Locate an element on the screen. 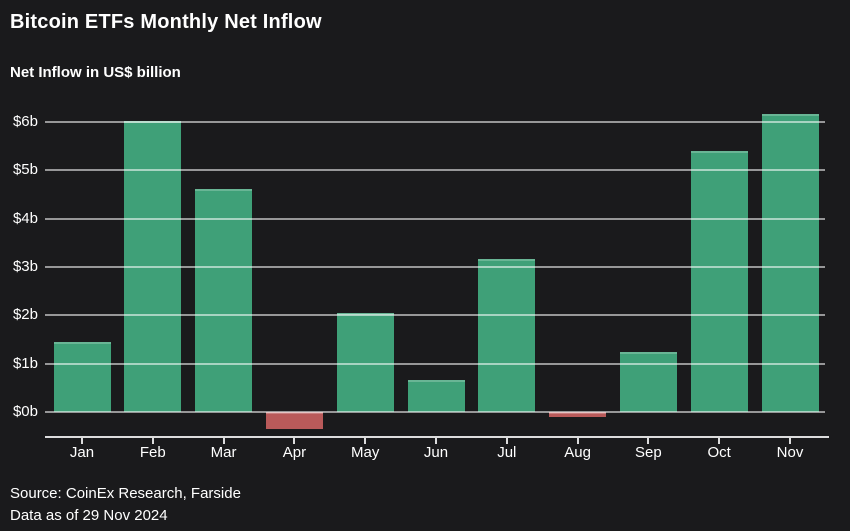  y-axis-label-$1b: $1b is located at coordinates (25, 363).